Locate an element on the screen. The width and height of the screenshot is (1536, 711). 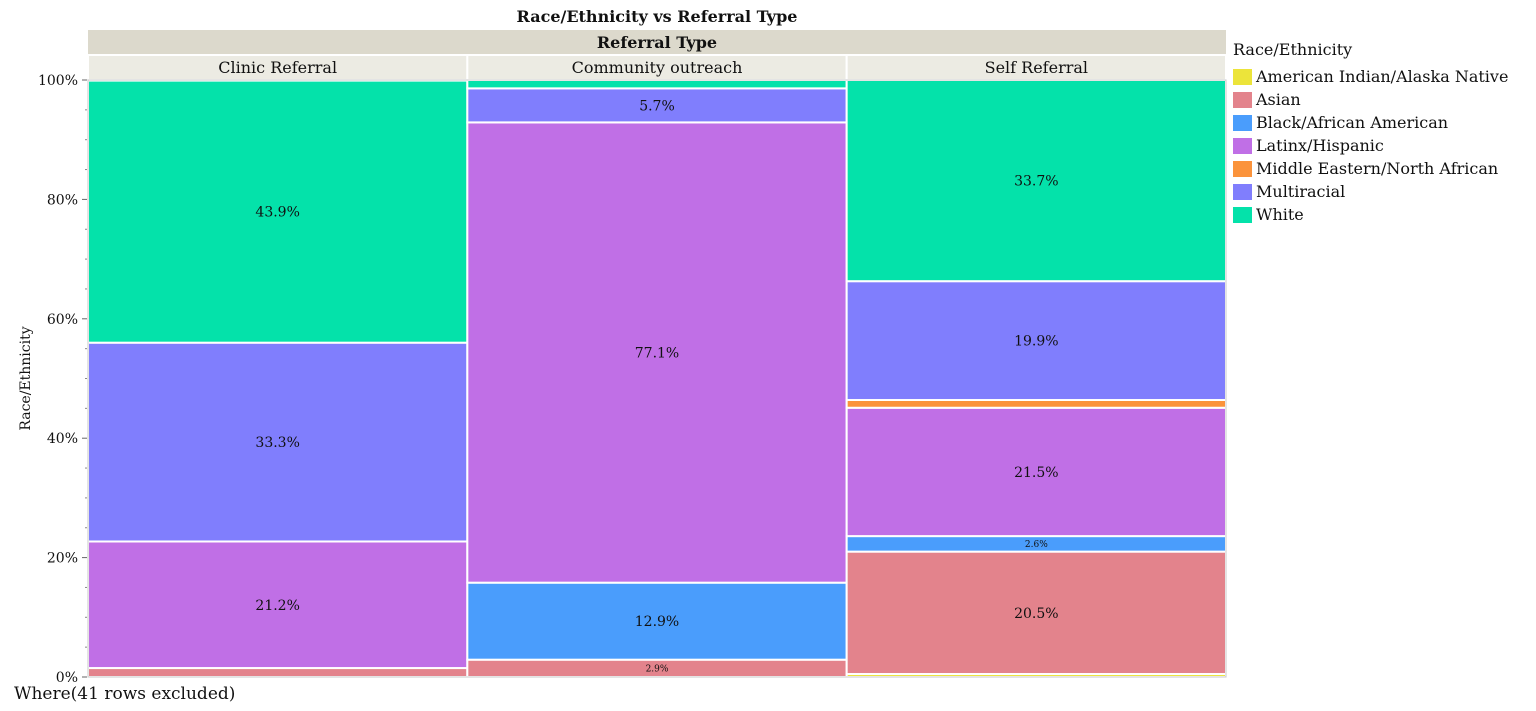
y-tick-label: 0% is located at coordinates (67, 678).